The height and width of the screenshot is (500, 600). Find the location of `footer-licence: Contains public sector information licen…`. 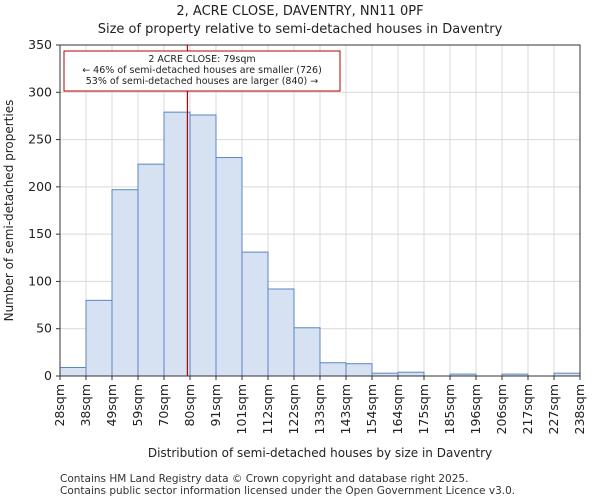

footer-licence: Contains public sector information licen… is located at coordinates (288, 491).